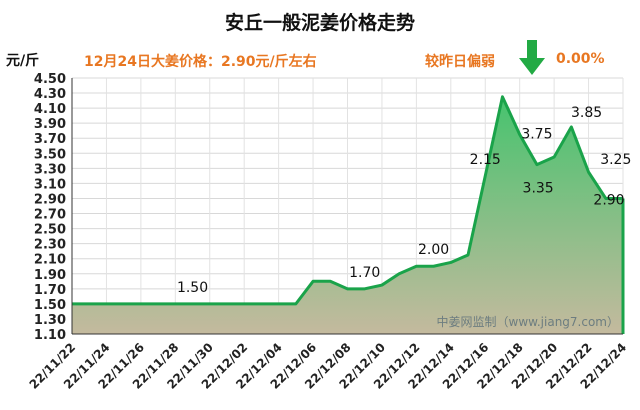  Describe the element at coordinates (319, 23) in the screenshot. I see `chart-title: 安丘一般泥姜价格走势` at that location.